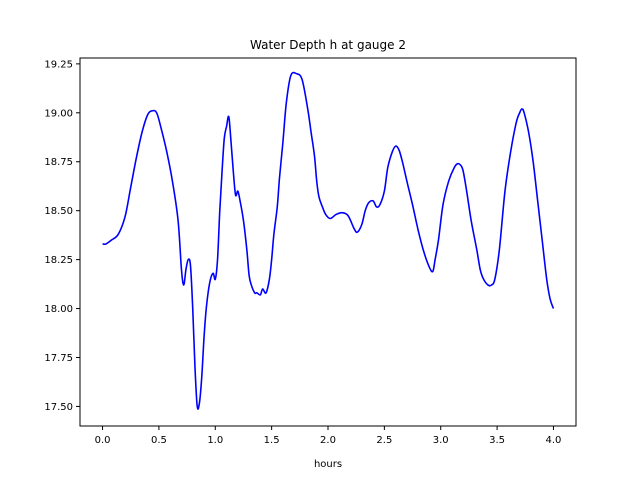 This screenshot has height=480, width=640. I want to click on x-tick-label: 2.0, so click(328, 440).